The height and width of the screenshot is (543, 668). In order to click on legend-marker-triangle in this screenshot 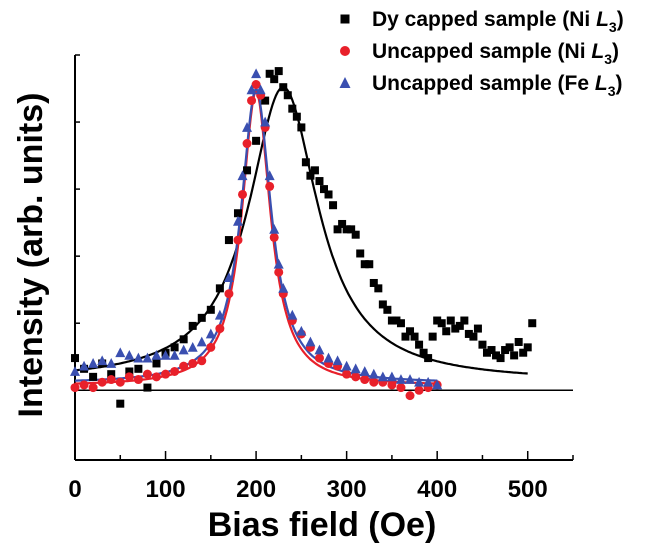, I will do `click(345, 82)`.